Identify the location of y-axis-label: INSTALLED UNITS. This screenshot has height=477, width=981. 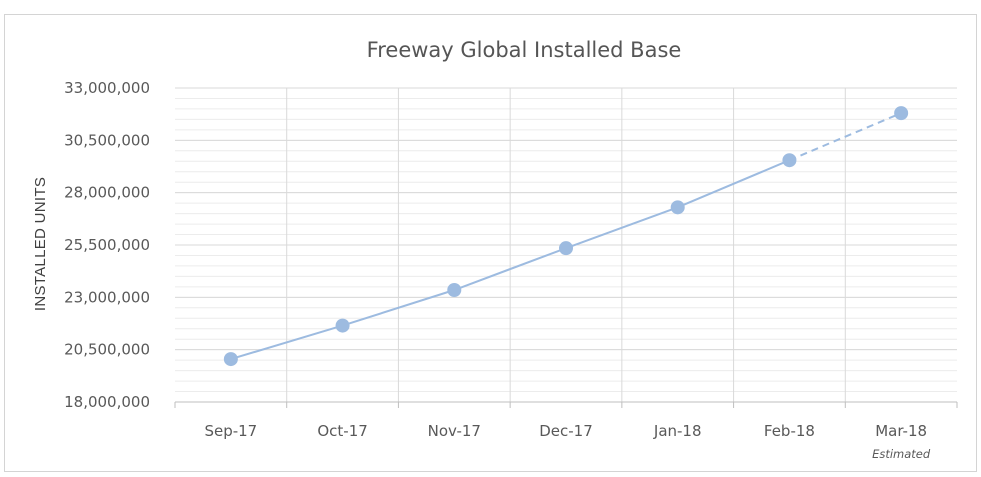
(40, 244).